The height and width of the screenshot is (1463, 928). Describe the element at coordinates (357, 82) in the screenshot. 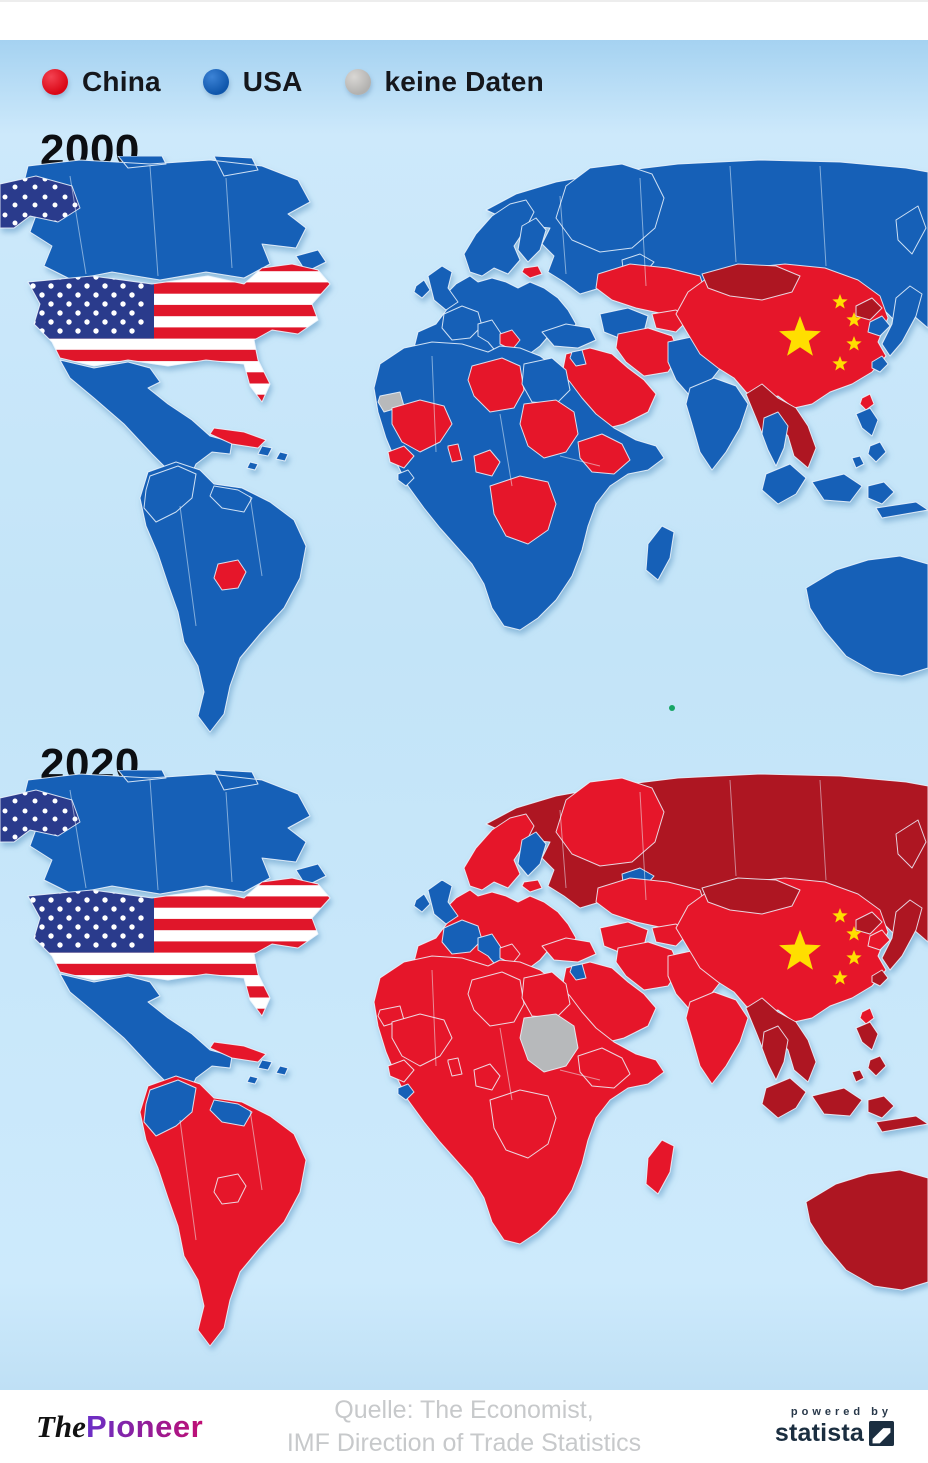

I see `legend-swatch-no-data` at that location.